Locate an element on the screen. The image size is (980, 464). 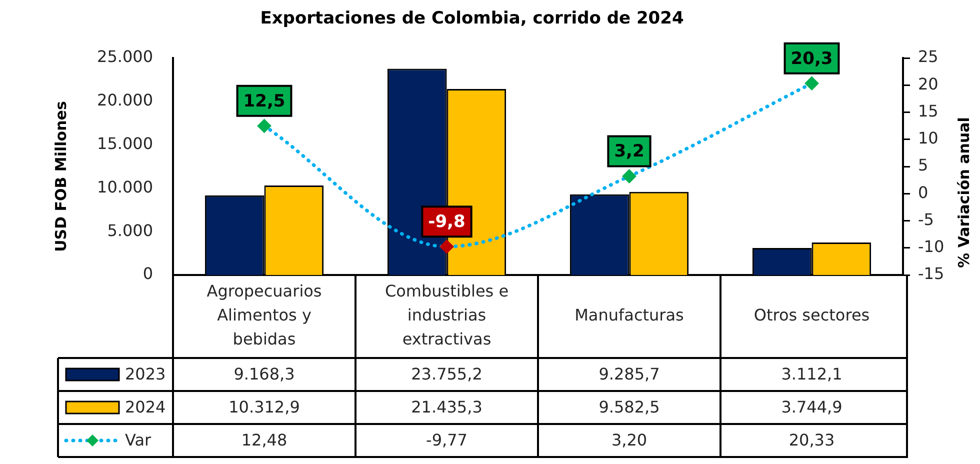
data-label: 23.755,2 is located at coordinates (446, 374).